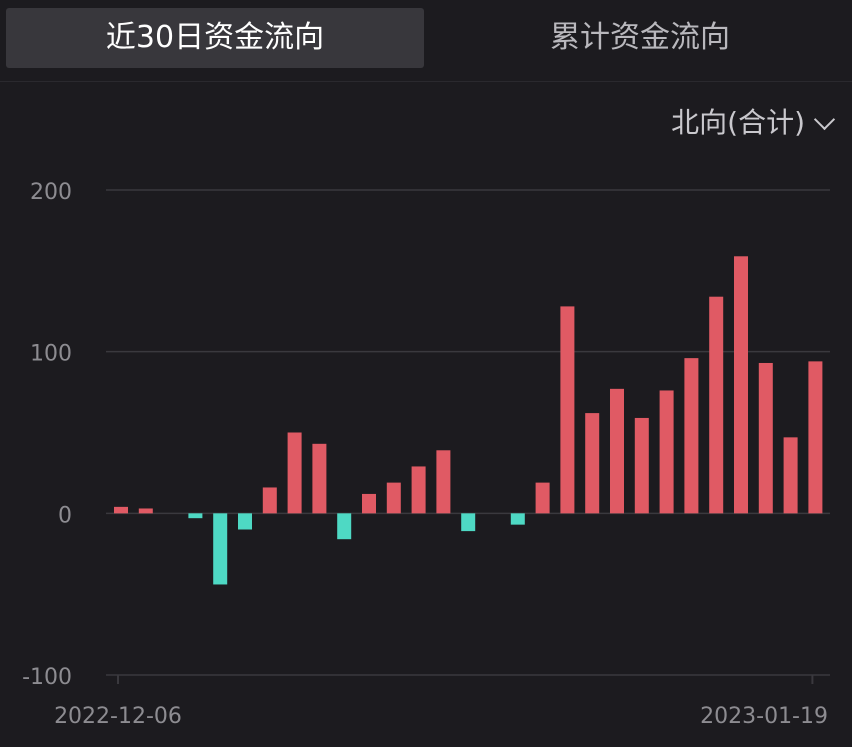 The height and width of the screenshot is (747, 852). What do you see at coordinates (738, 122) in the screenshot?
I see `channel-dropdown-label: 北向(合计)` at bounding box center [738, 122].